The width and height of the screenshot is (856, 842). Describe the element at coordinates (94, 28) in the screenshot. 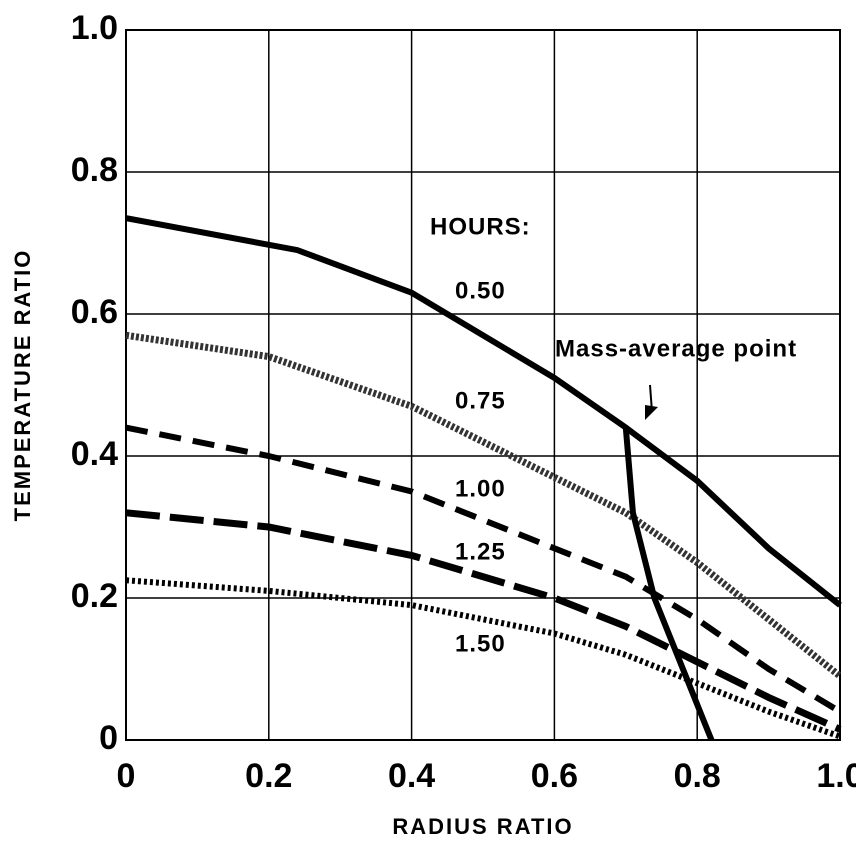

I see `y-tick-label: 1.0` at that location.